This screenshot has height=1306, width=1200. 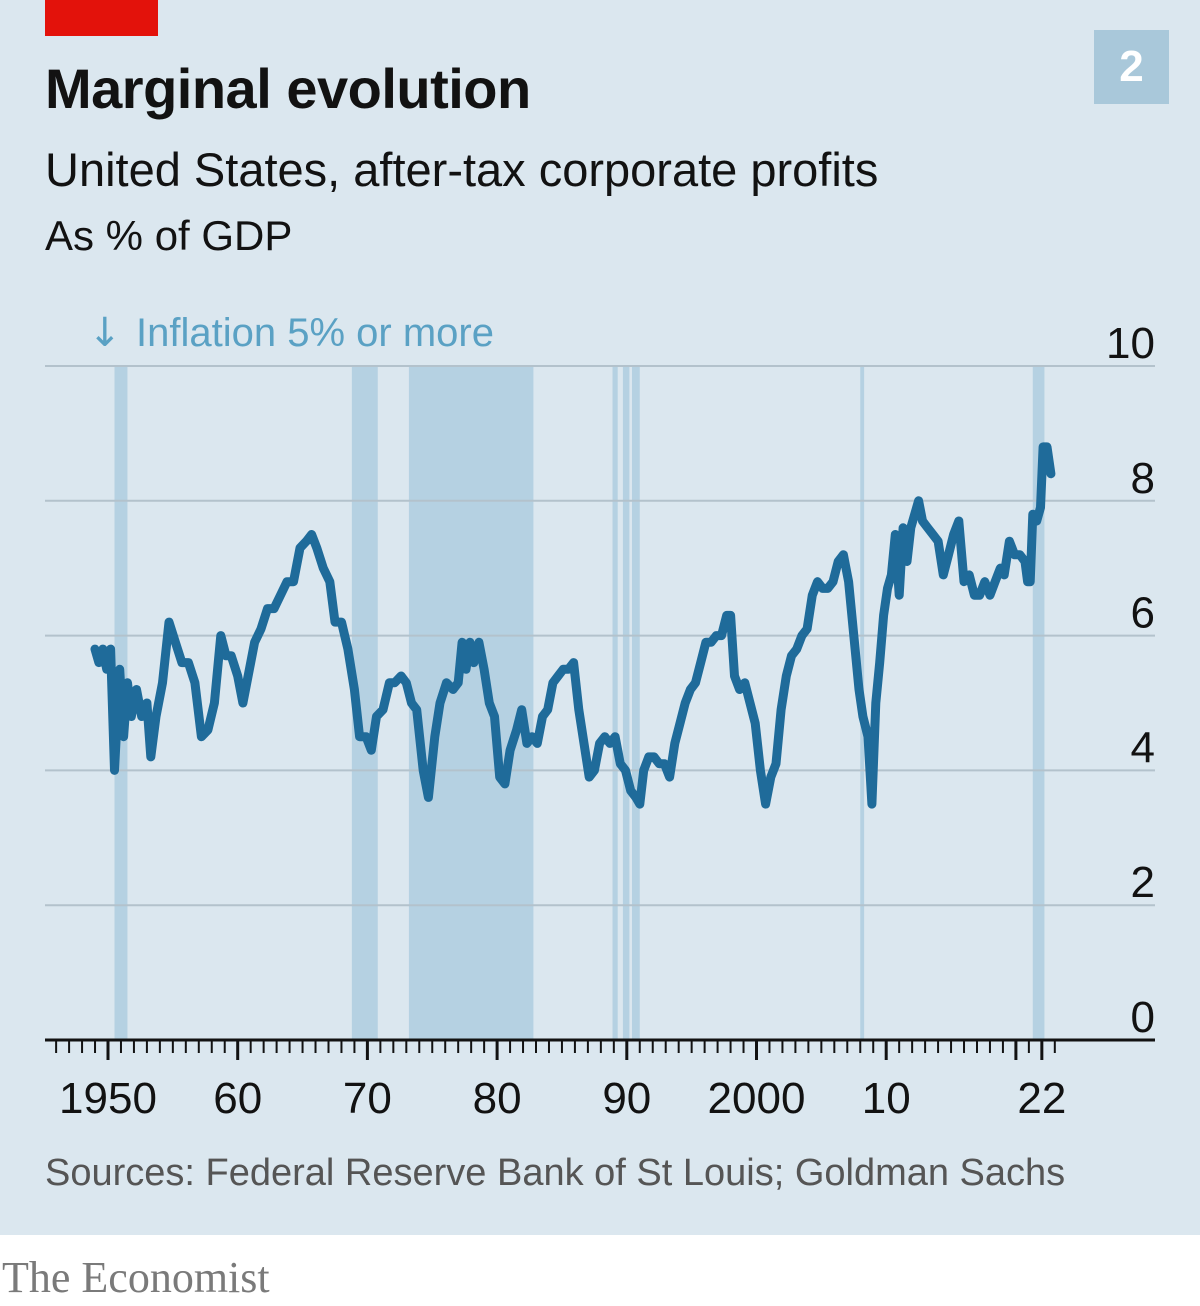 What do you see at coordinates (497, 1098) in the screenshot?
I see `x-tick-label: 80` at bounding box center [497, 1098].